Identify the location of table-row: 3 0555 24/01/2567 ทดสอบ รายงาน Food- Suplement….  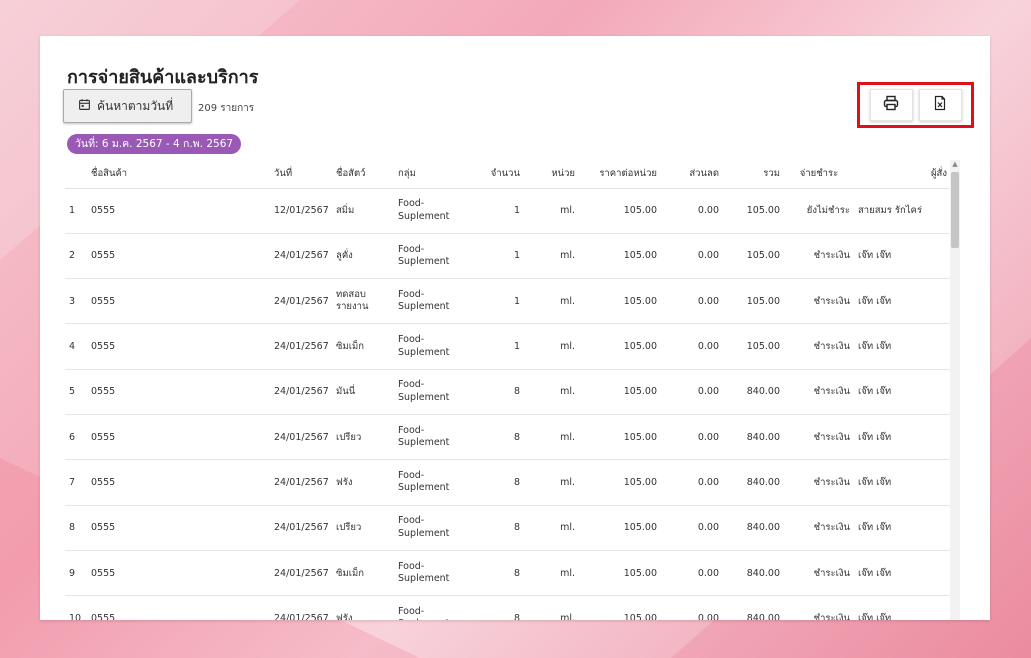
(508, 301).